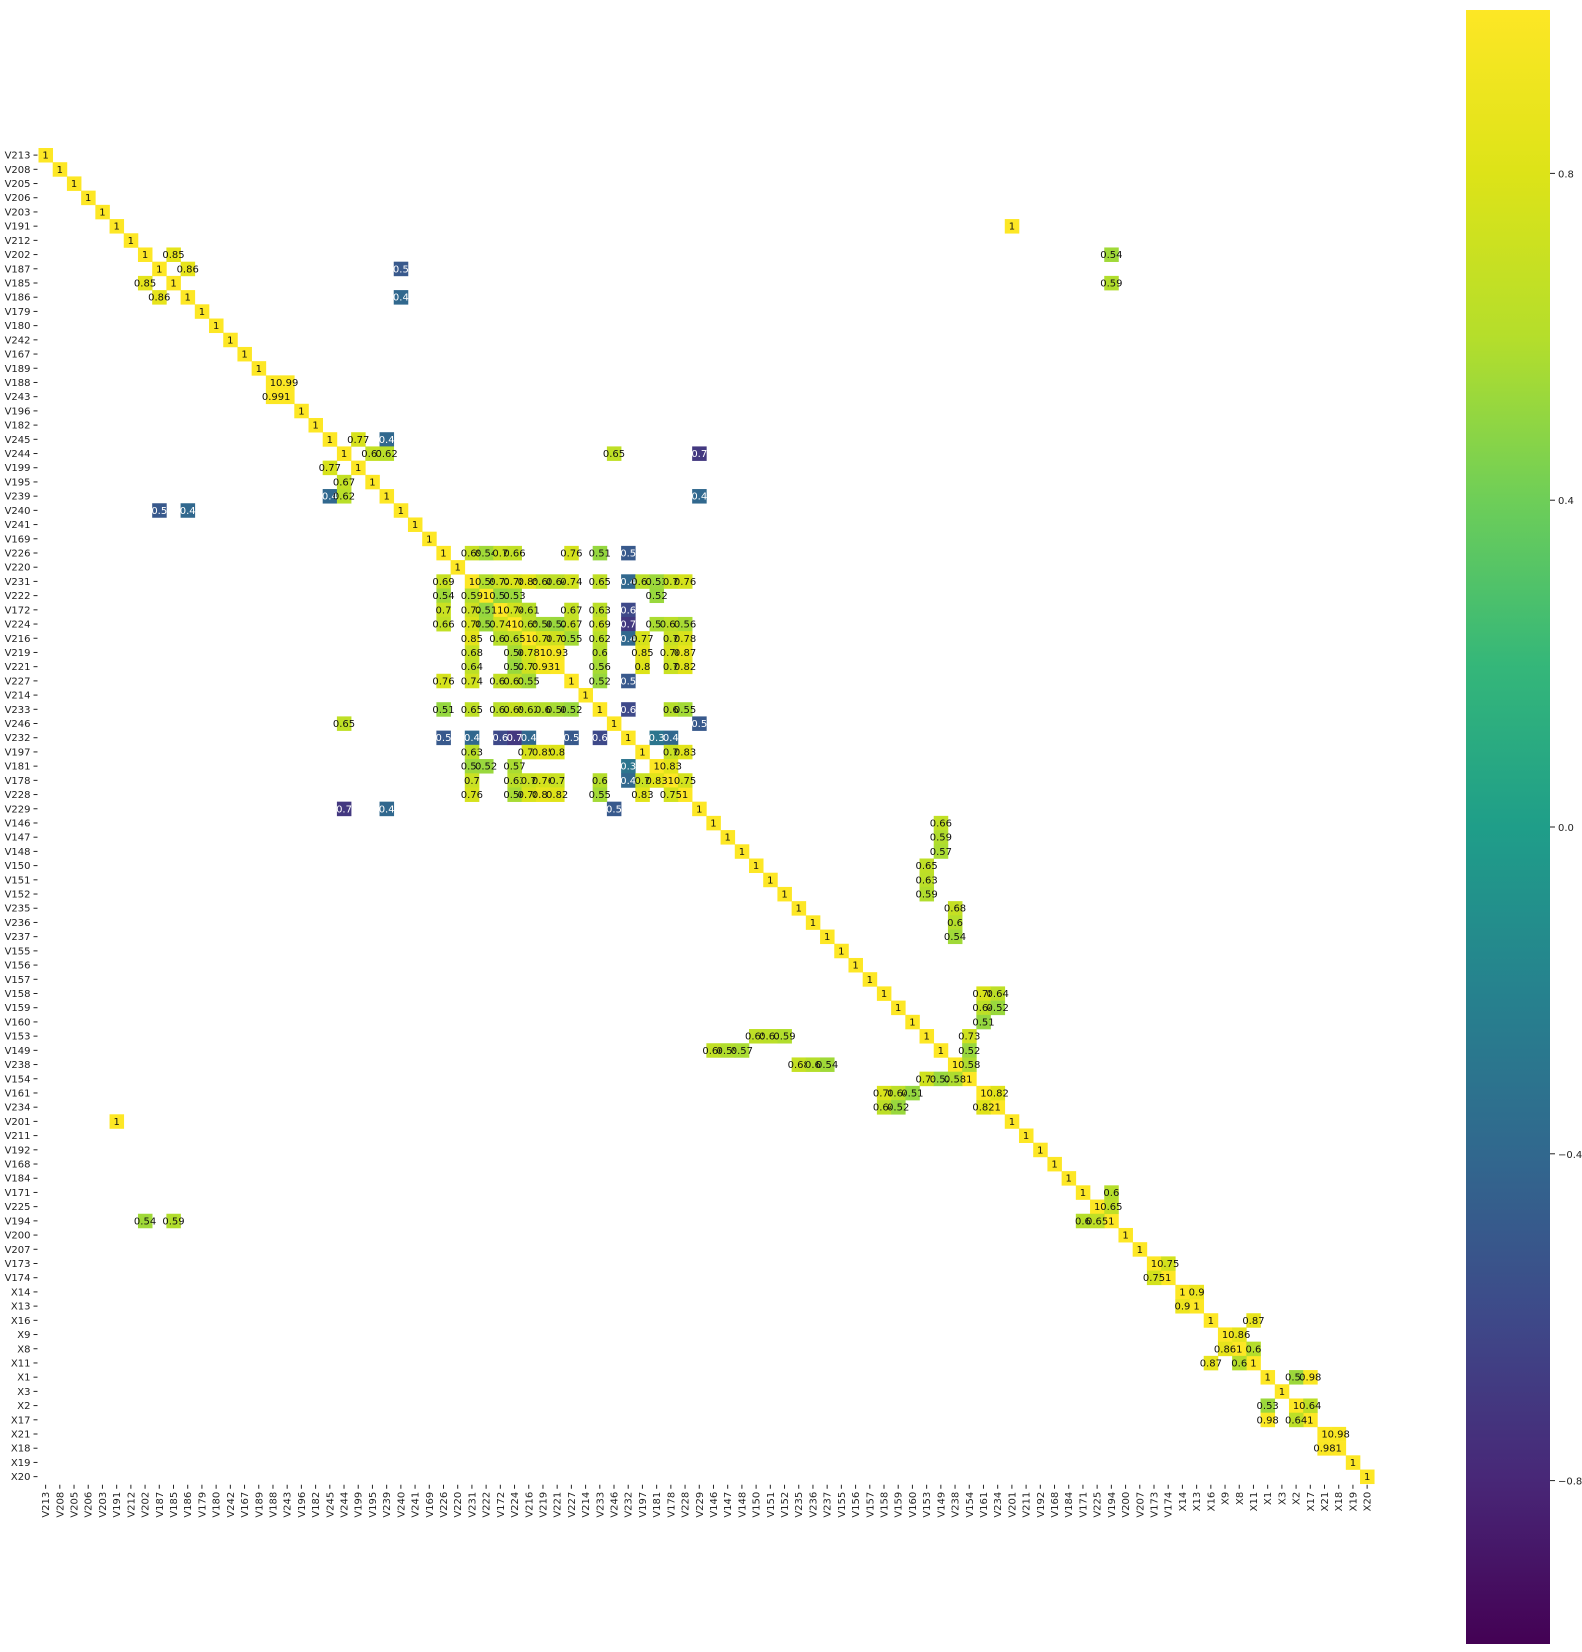 This screenshot has width=1582, height=1652. Describe the element at coordinates (18, 1065) in the screenshot. I see `y-tick-label: V238` at that location.